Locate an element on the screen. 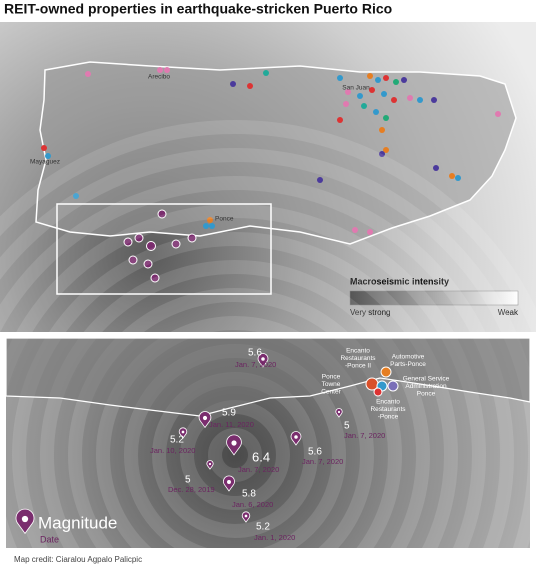 This screenshot has width=536, height=569. property-label: Parts-Ponce is located at coordinates (408, 364).